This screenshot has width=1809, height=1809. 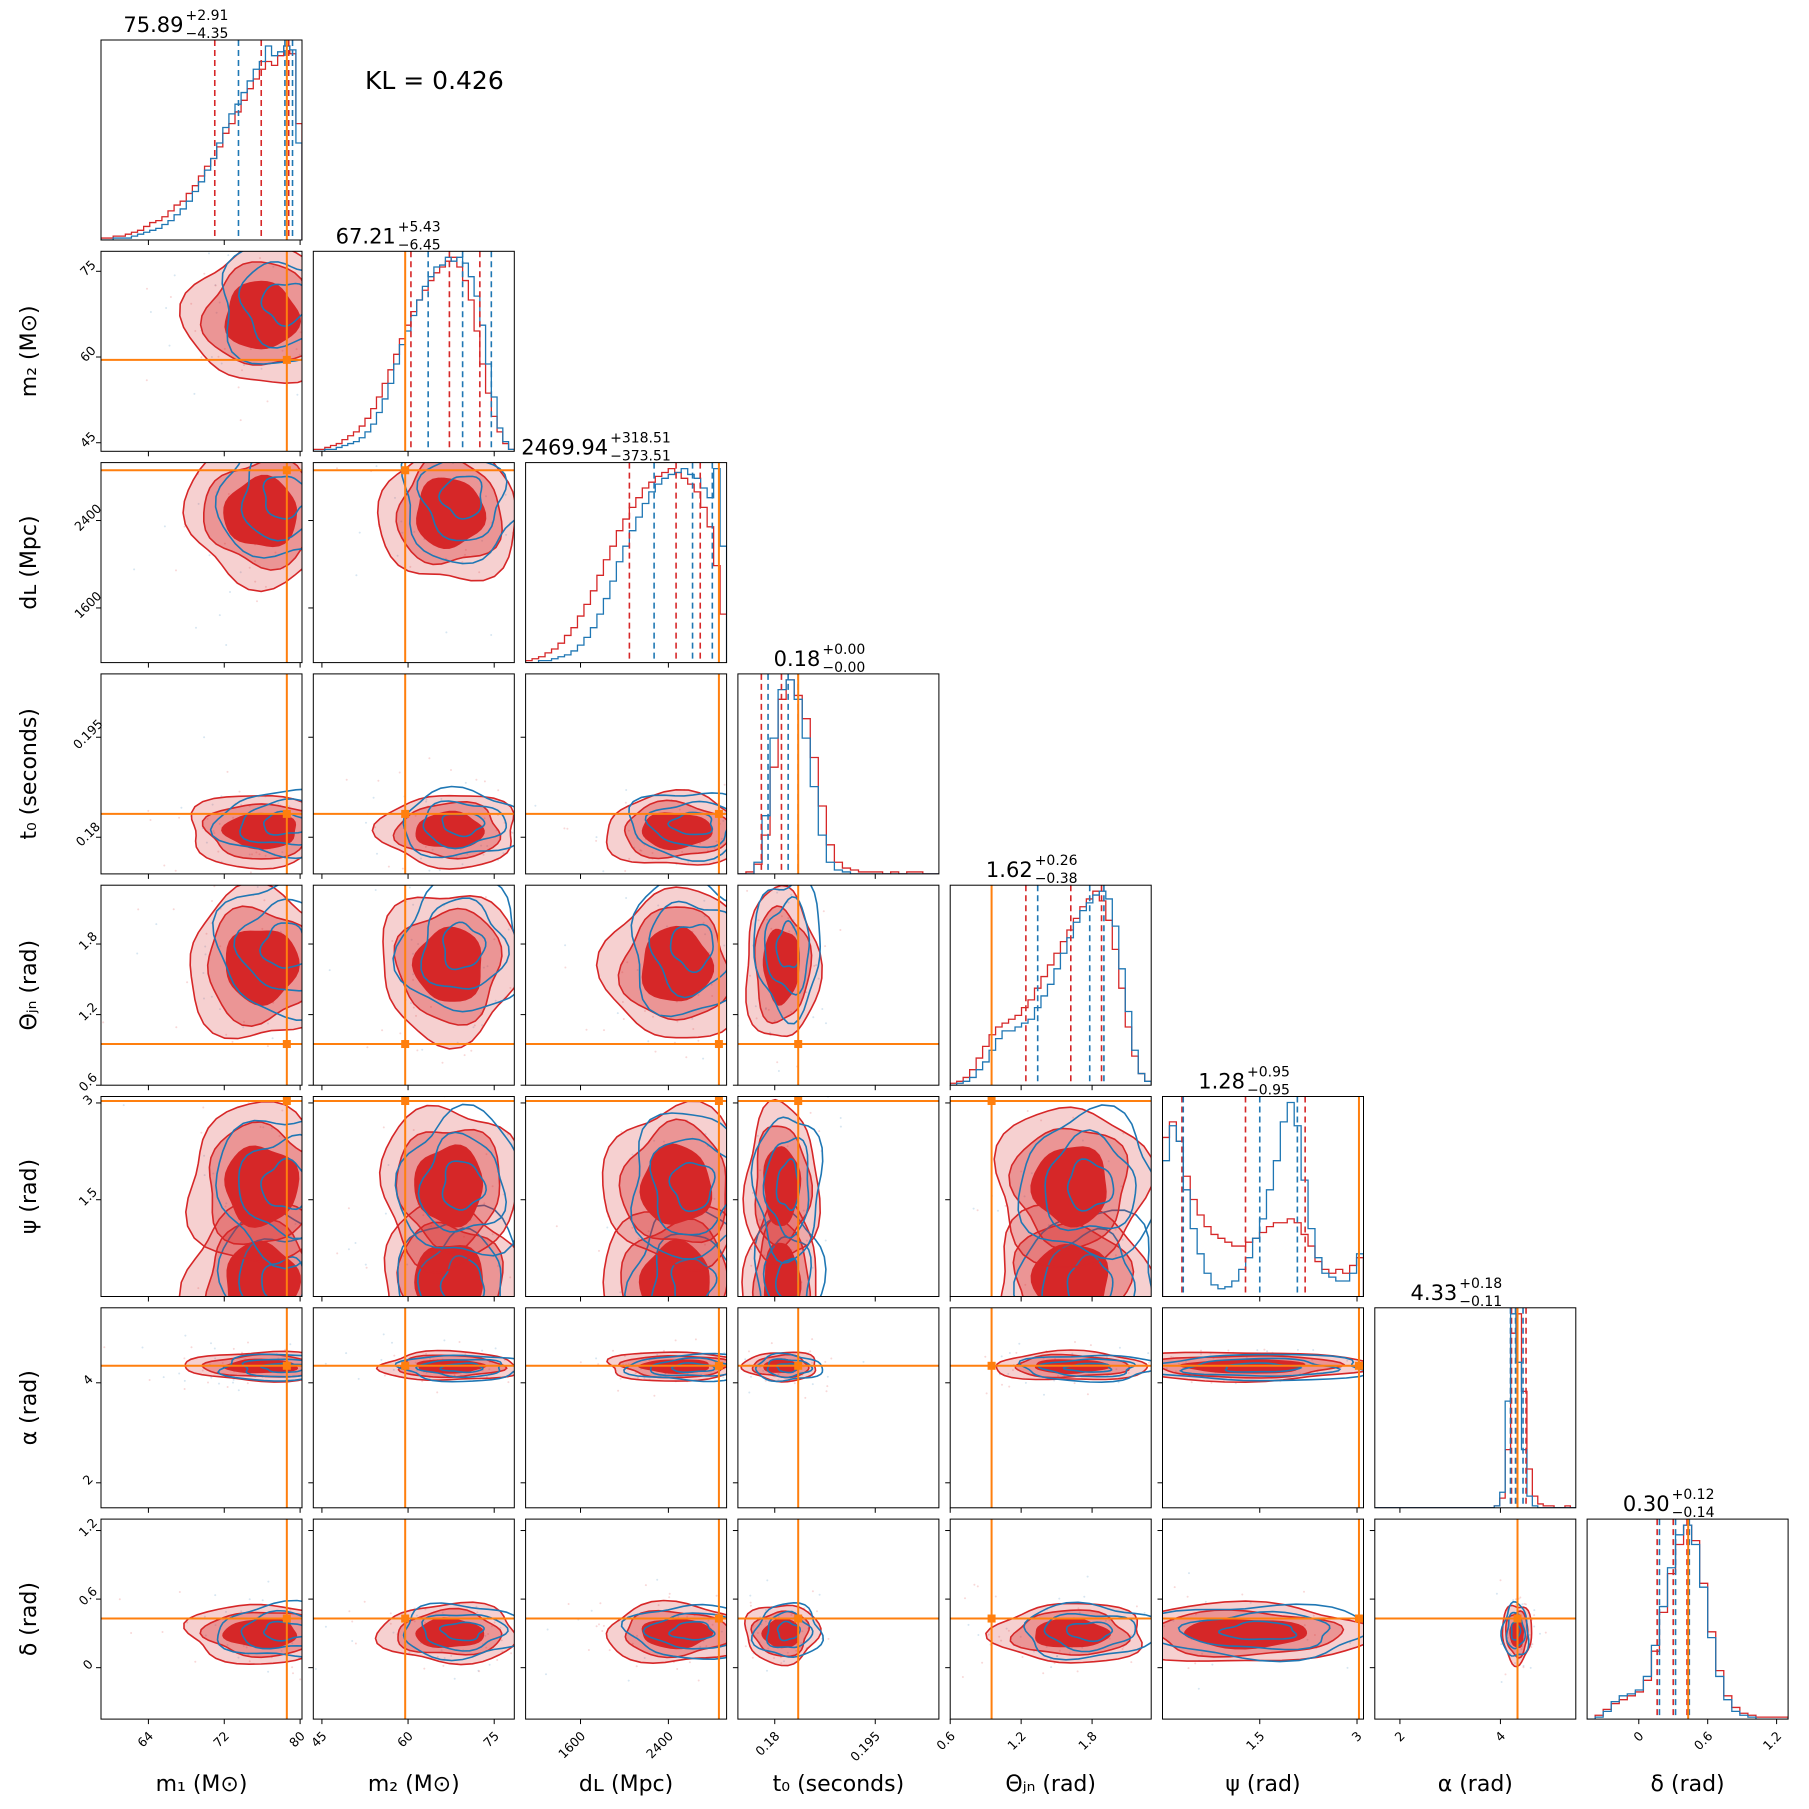 I want to click on x-tick-label: 75, so click(x=491, y=1739).